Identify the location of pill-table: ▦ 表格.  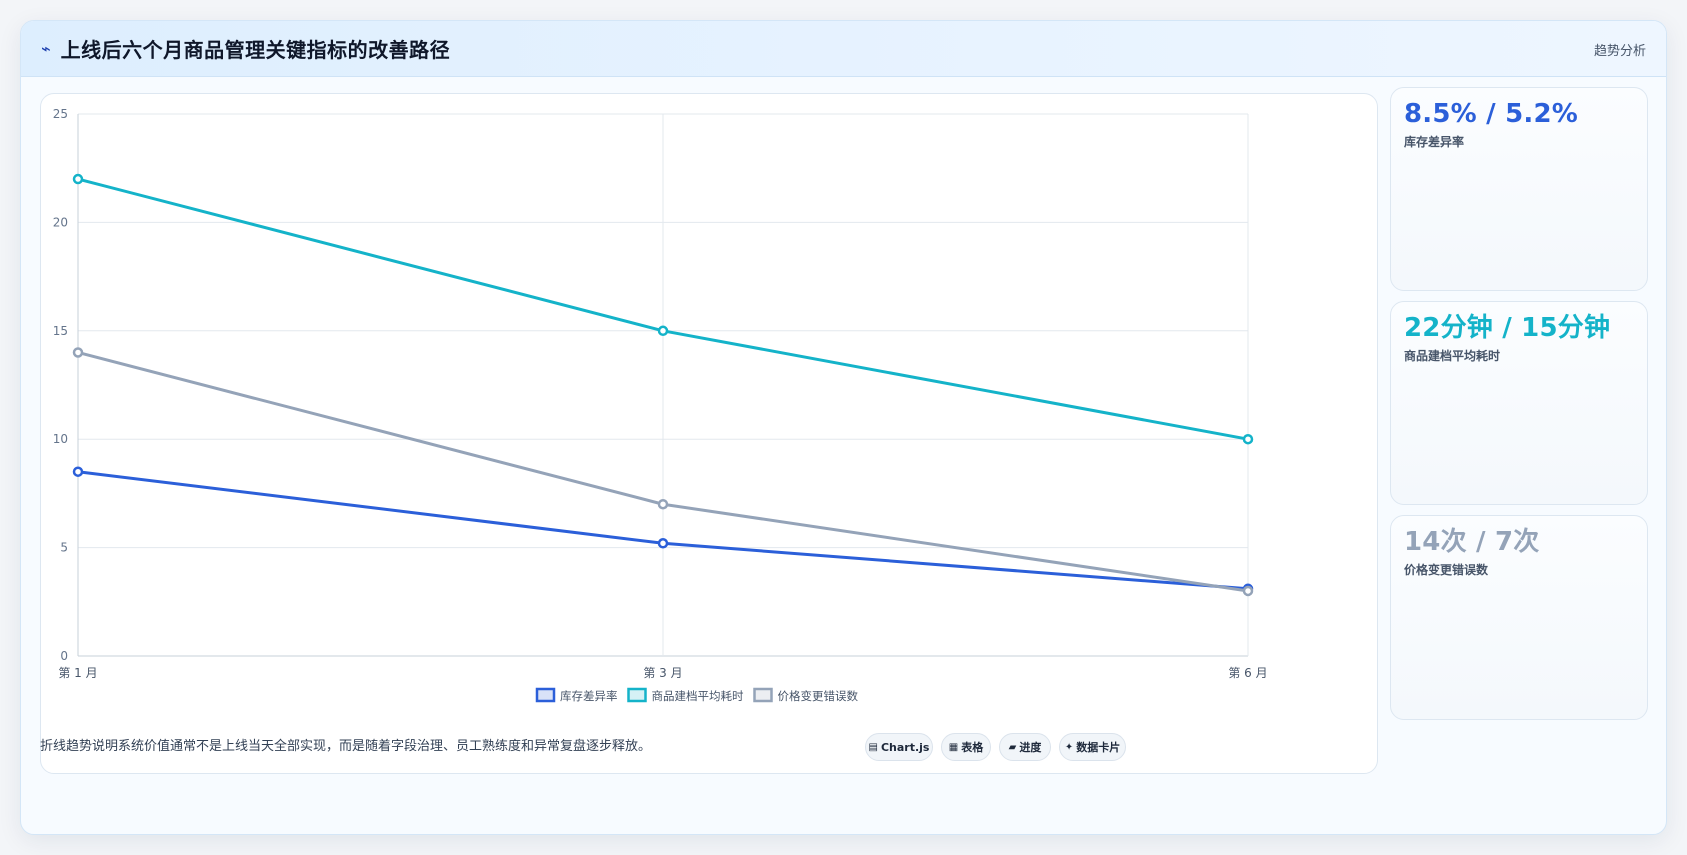
(966, 747).